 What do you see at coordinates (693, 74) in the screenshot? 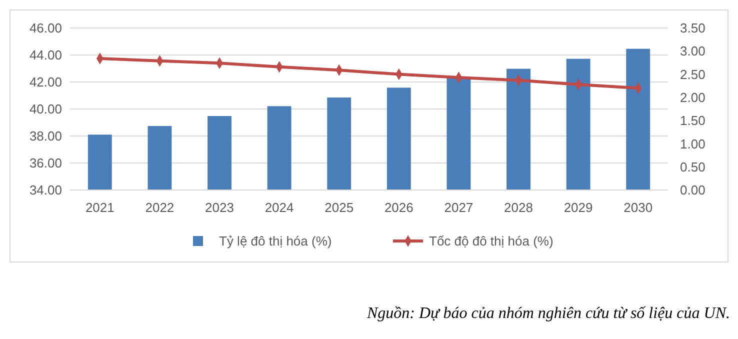
I see `y2-tick-label: 2.50` at bounding box center [693, 74].